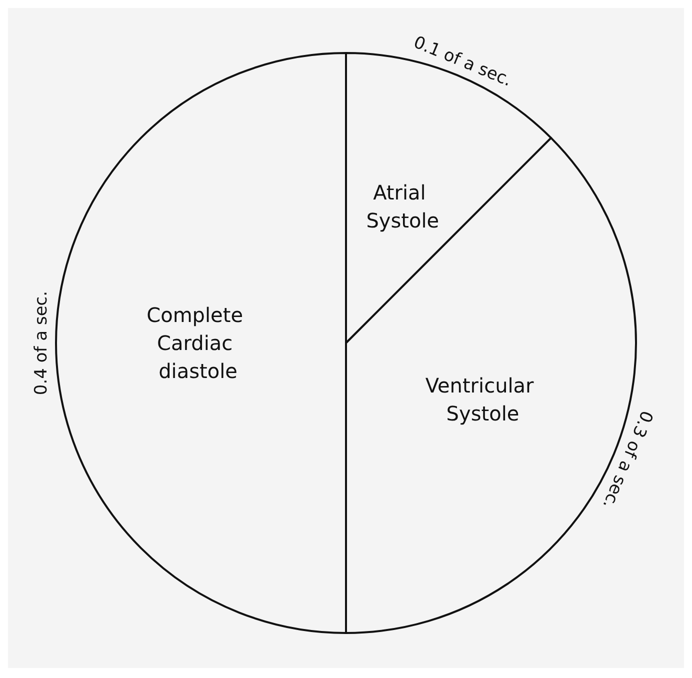 This screenshot has height=678, width=692. I want to click on slice-label: Complete Cardiac diastole, so click(198, 343).